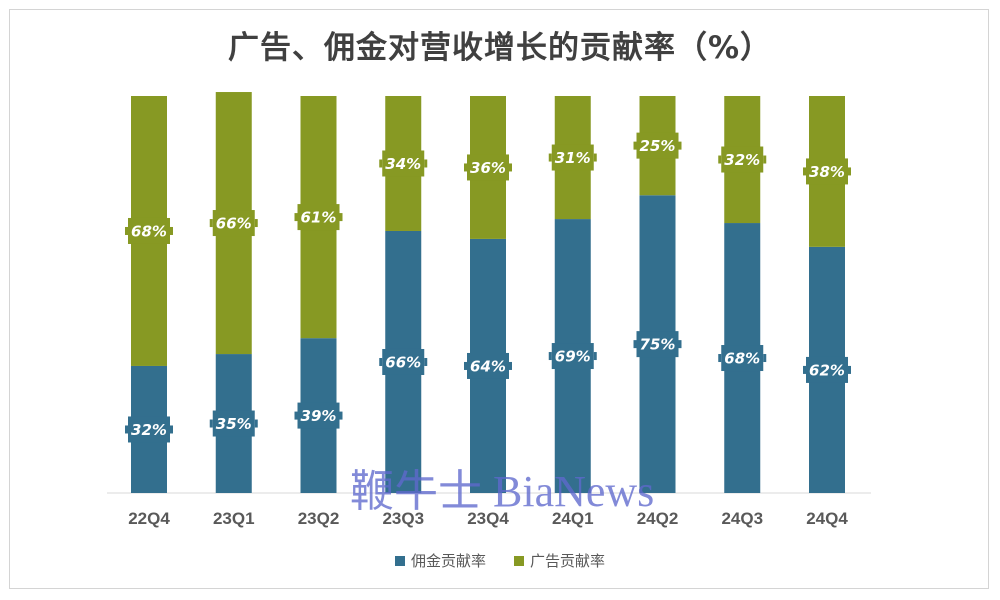 Image resolution: width=1000 pixels, height=600 pixels. I want to click on data-label-text: 39%, so click(319, 416).